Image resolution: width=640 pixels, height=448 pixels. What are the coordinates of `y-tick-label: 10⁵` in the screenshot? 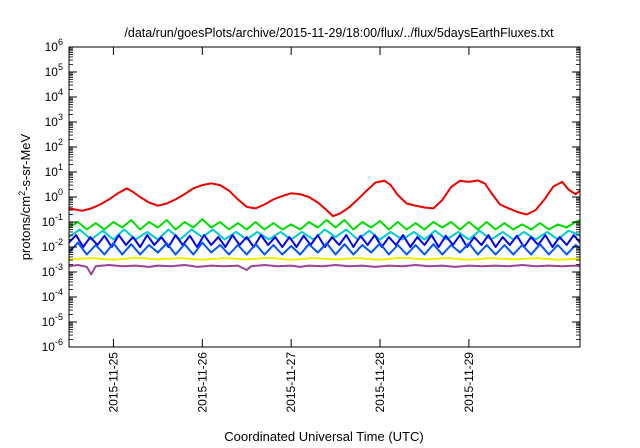 It's located at (54, 70).